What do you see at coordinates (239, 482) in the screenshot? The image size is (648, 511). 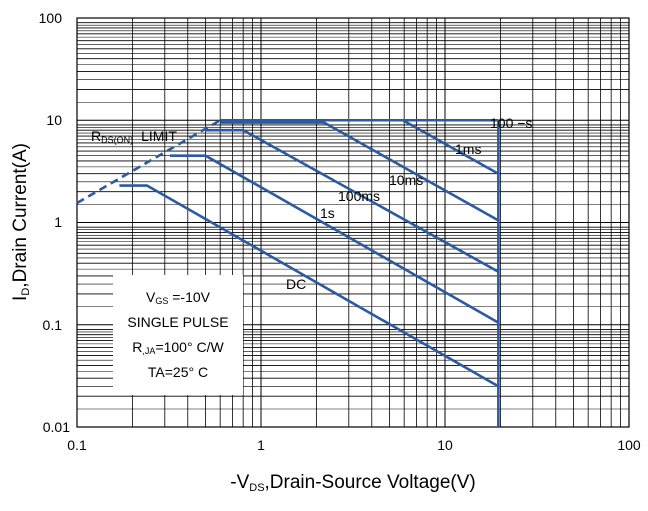 I see `x-axis-label-prefix: -V` at bounding box center [239, 482].